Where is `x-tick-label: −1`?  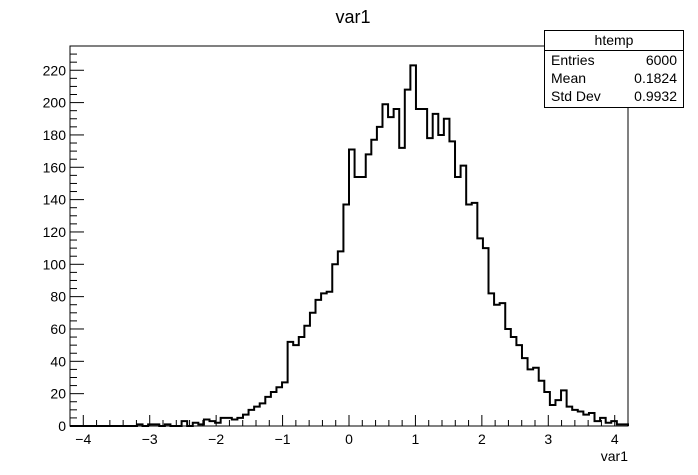
x-tick-label: −1 is located at coordinates (283, 439).